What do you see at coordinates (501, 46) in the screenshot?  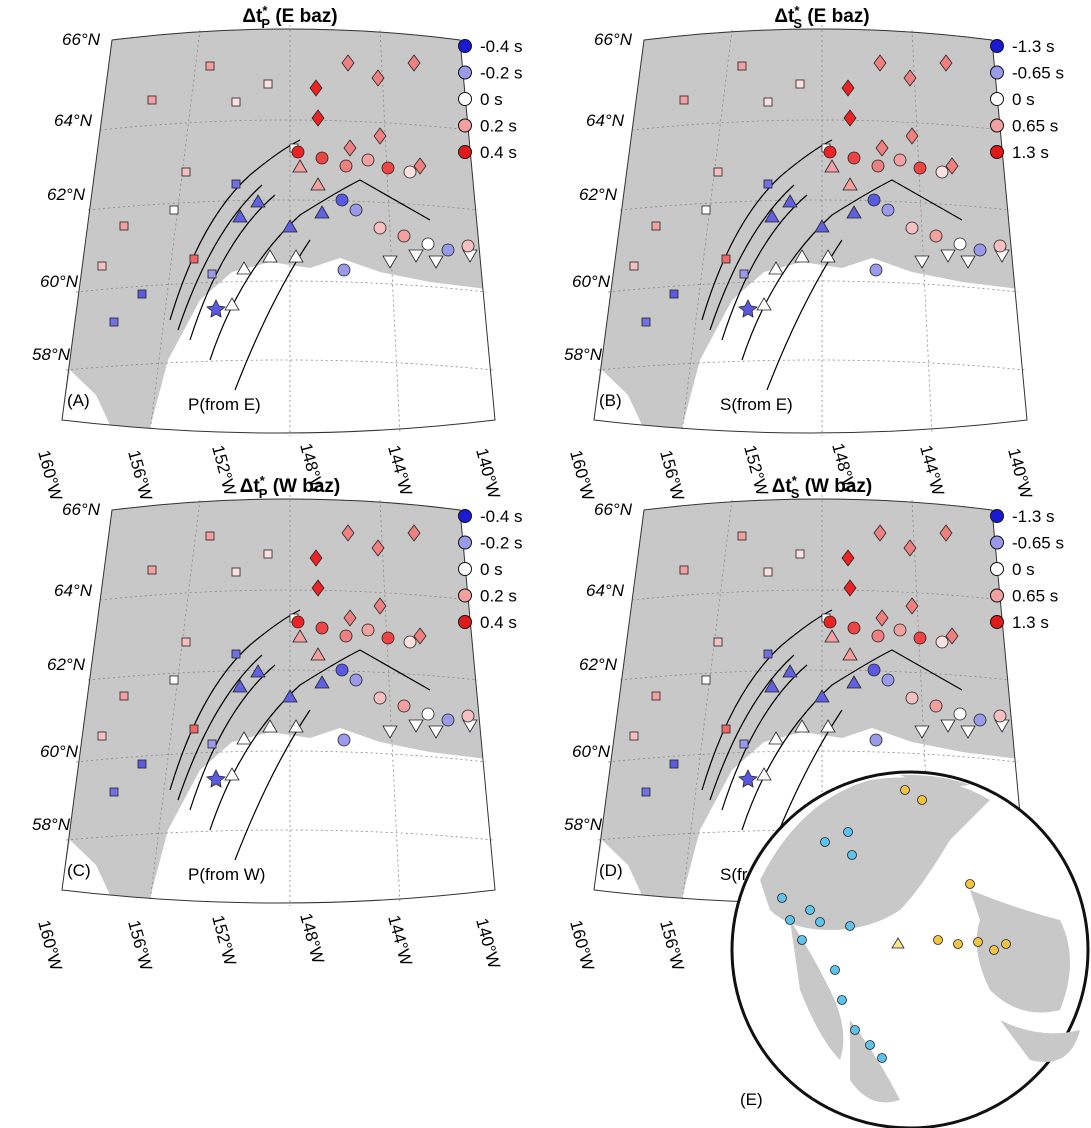 I see `legend-label: -0.4 s` at bounding box center [501, 46].